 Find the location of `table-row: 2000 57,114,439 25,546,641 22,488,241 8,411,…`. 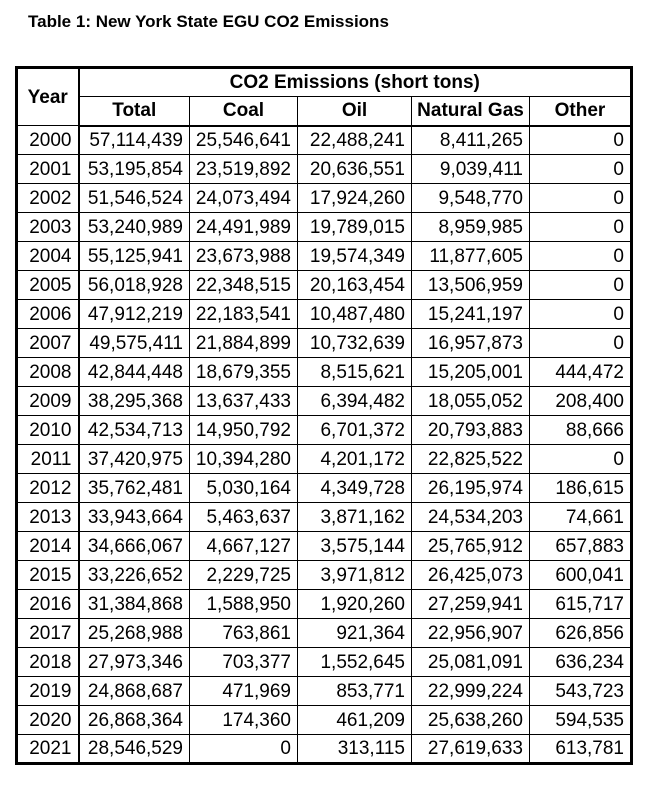

table-row: 2000 57,114,439 25,546,641 22,488,241 8,411,… is located at coordinates (324, 140).